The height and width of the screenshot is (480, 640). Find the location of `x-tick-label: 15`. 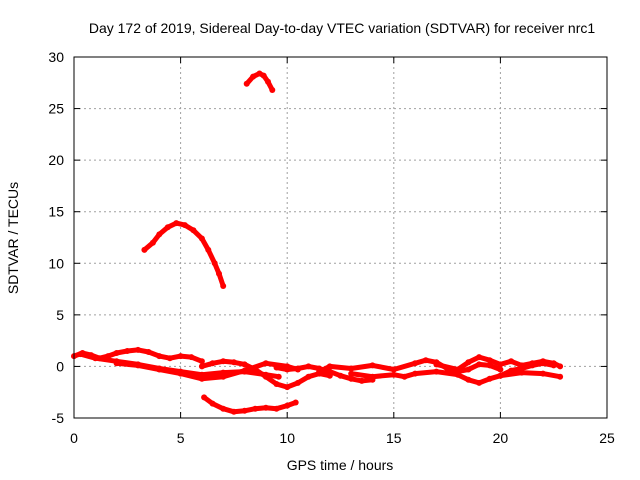

x-tick-label: 15 is located at coordinates (394, 438).